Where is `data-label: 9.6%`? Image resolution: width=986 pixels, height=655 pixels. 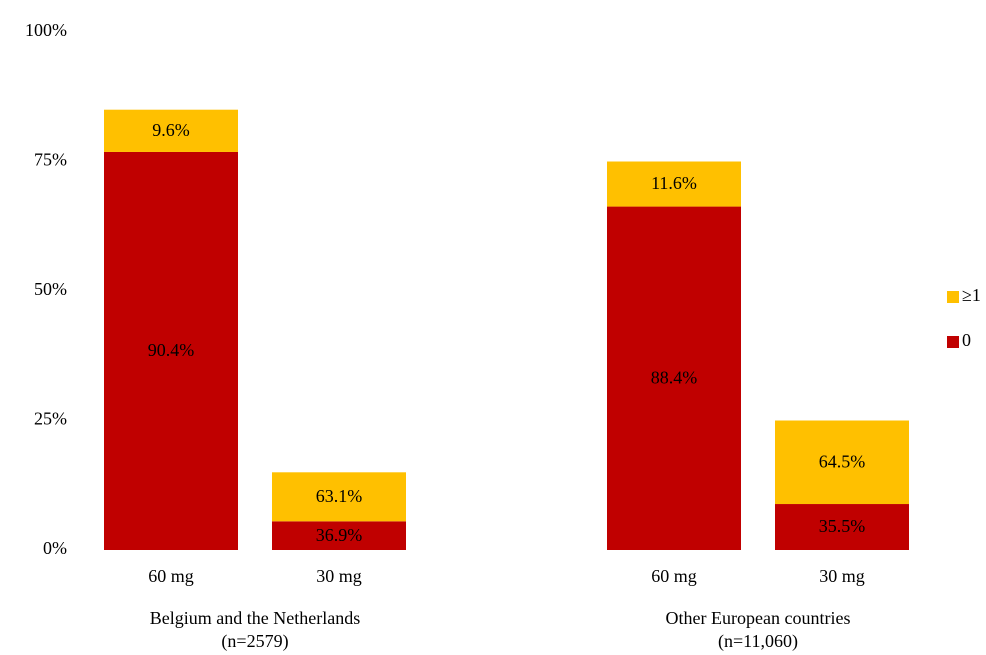 data-label: 9.6% is located at coordinates (171, 130).